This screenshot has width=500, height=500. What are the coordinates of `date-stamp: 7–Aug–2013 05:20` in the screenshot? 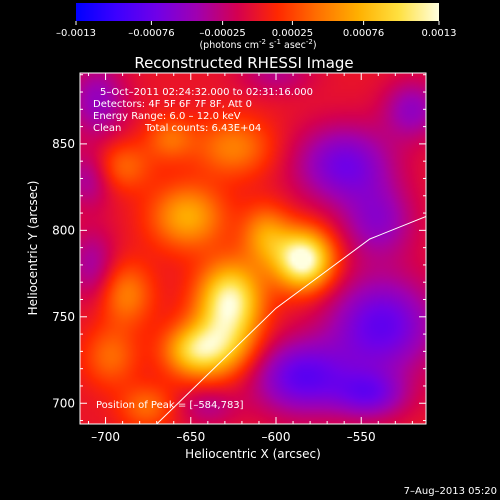 It's located at (450, 491).